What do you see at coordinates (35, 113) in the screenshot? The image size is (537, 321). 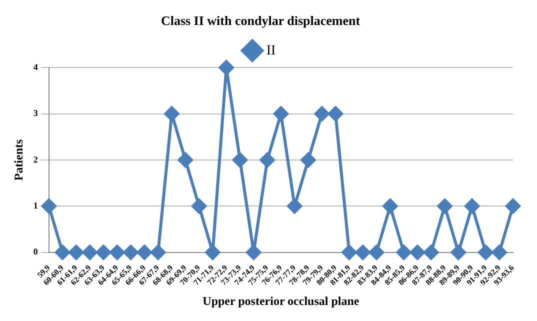 I see `y-tick-label: 3` at bounding box center [35, 113].